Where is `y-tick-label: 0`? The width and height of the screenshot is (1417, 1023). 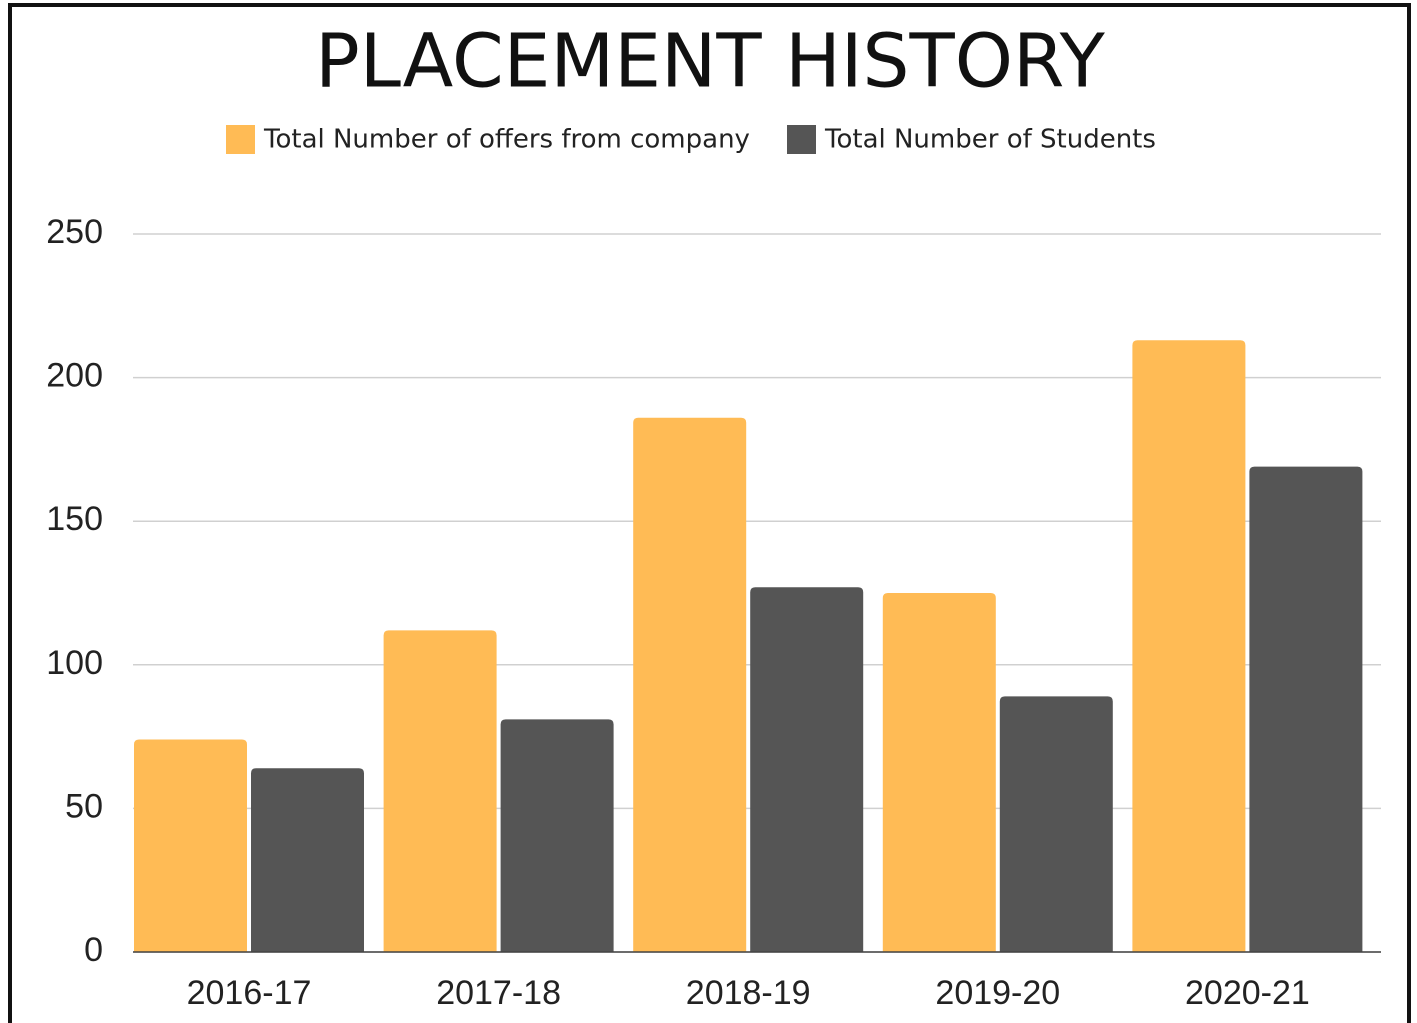 y-tick-label: 0 is located at coordinates (93, 950).